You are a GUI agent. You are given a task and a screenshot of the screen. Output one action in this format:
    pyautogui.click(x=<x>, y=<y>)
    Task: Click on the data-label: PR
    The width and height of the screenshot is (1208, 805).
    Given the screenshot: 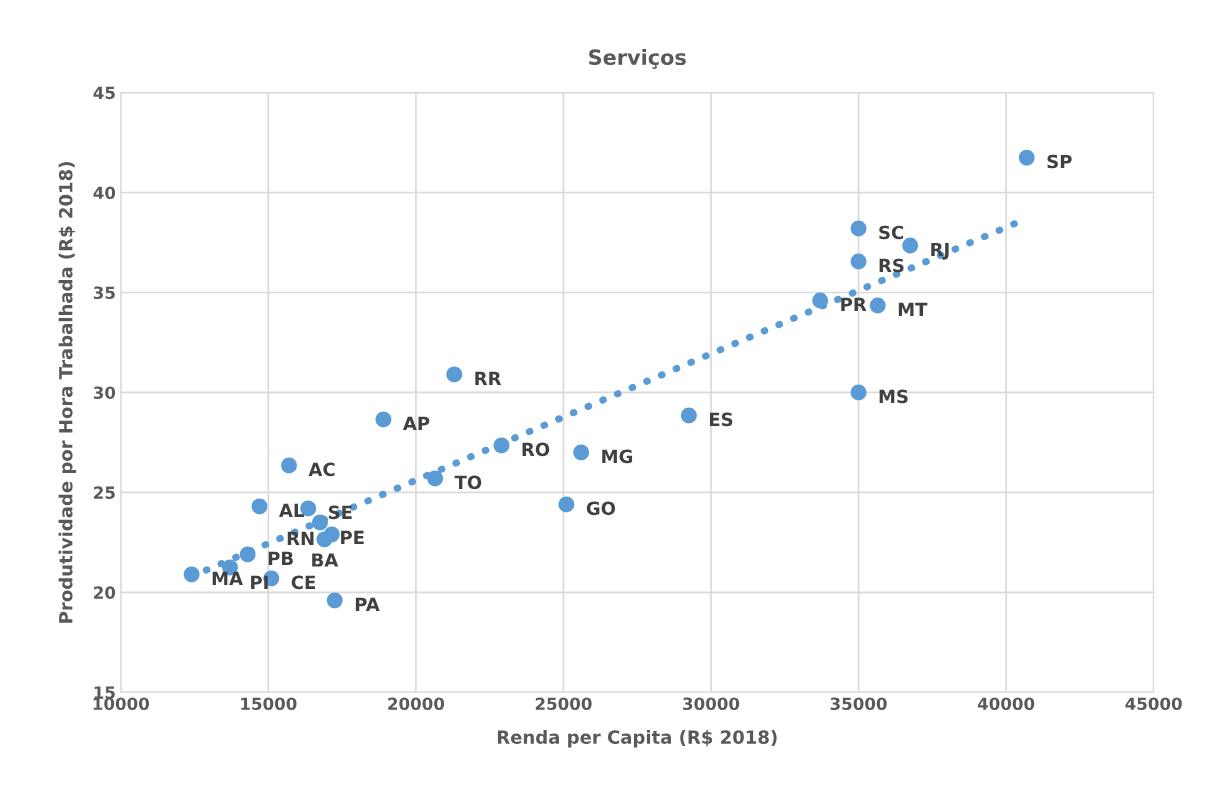 What is the action you would take?
    pyautogui.click(x=854, y=304)
    